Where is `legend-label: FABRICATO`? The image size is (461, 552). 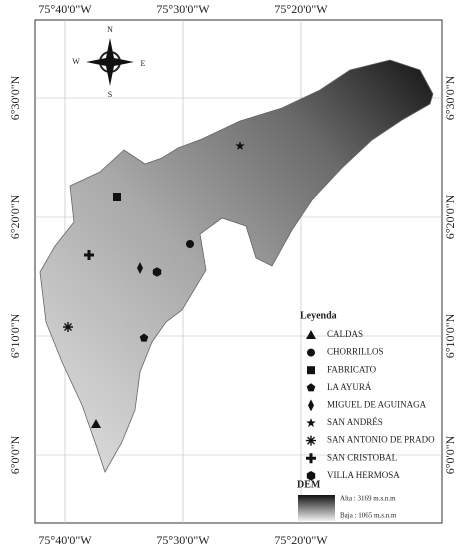 legend-label: FABRICATO is located at coordinates (352, 369).